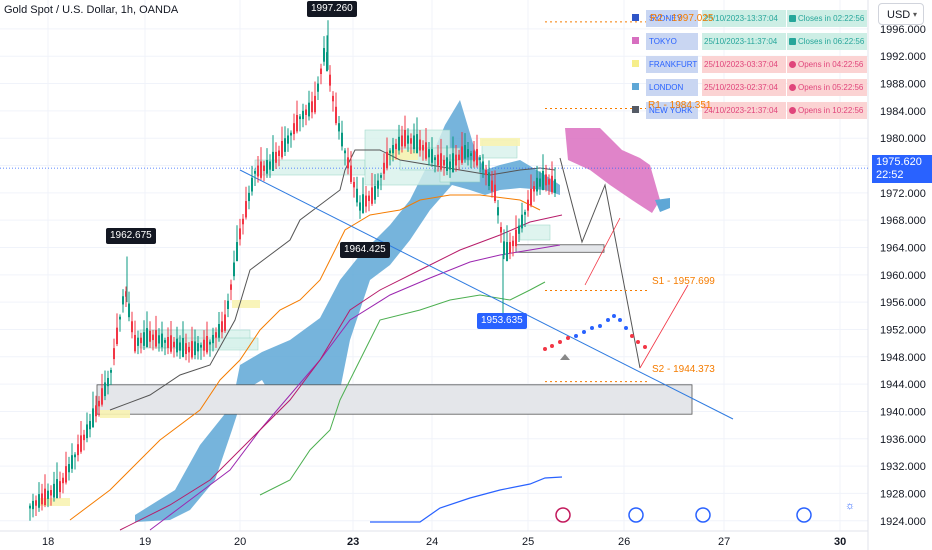 The width and height of the screenshot is (932, 550). I want to click on session-time: 24/10/2023-21:37:04, so click(744, 110).